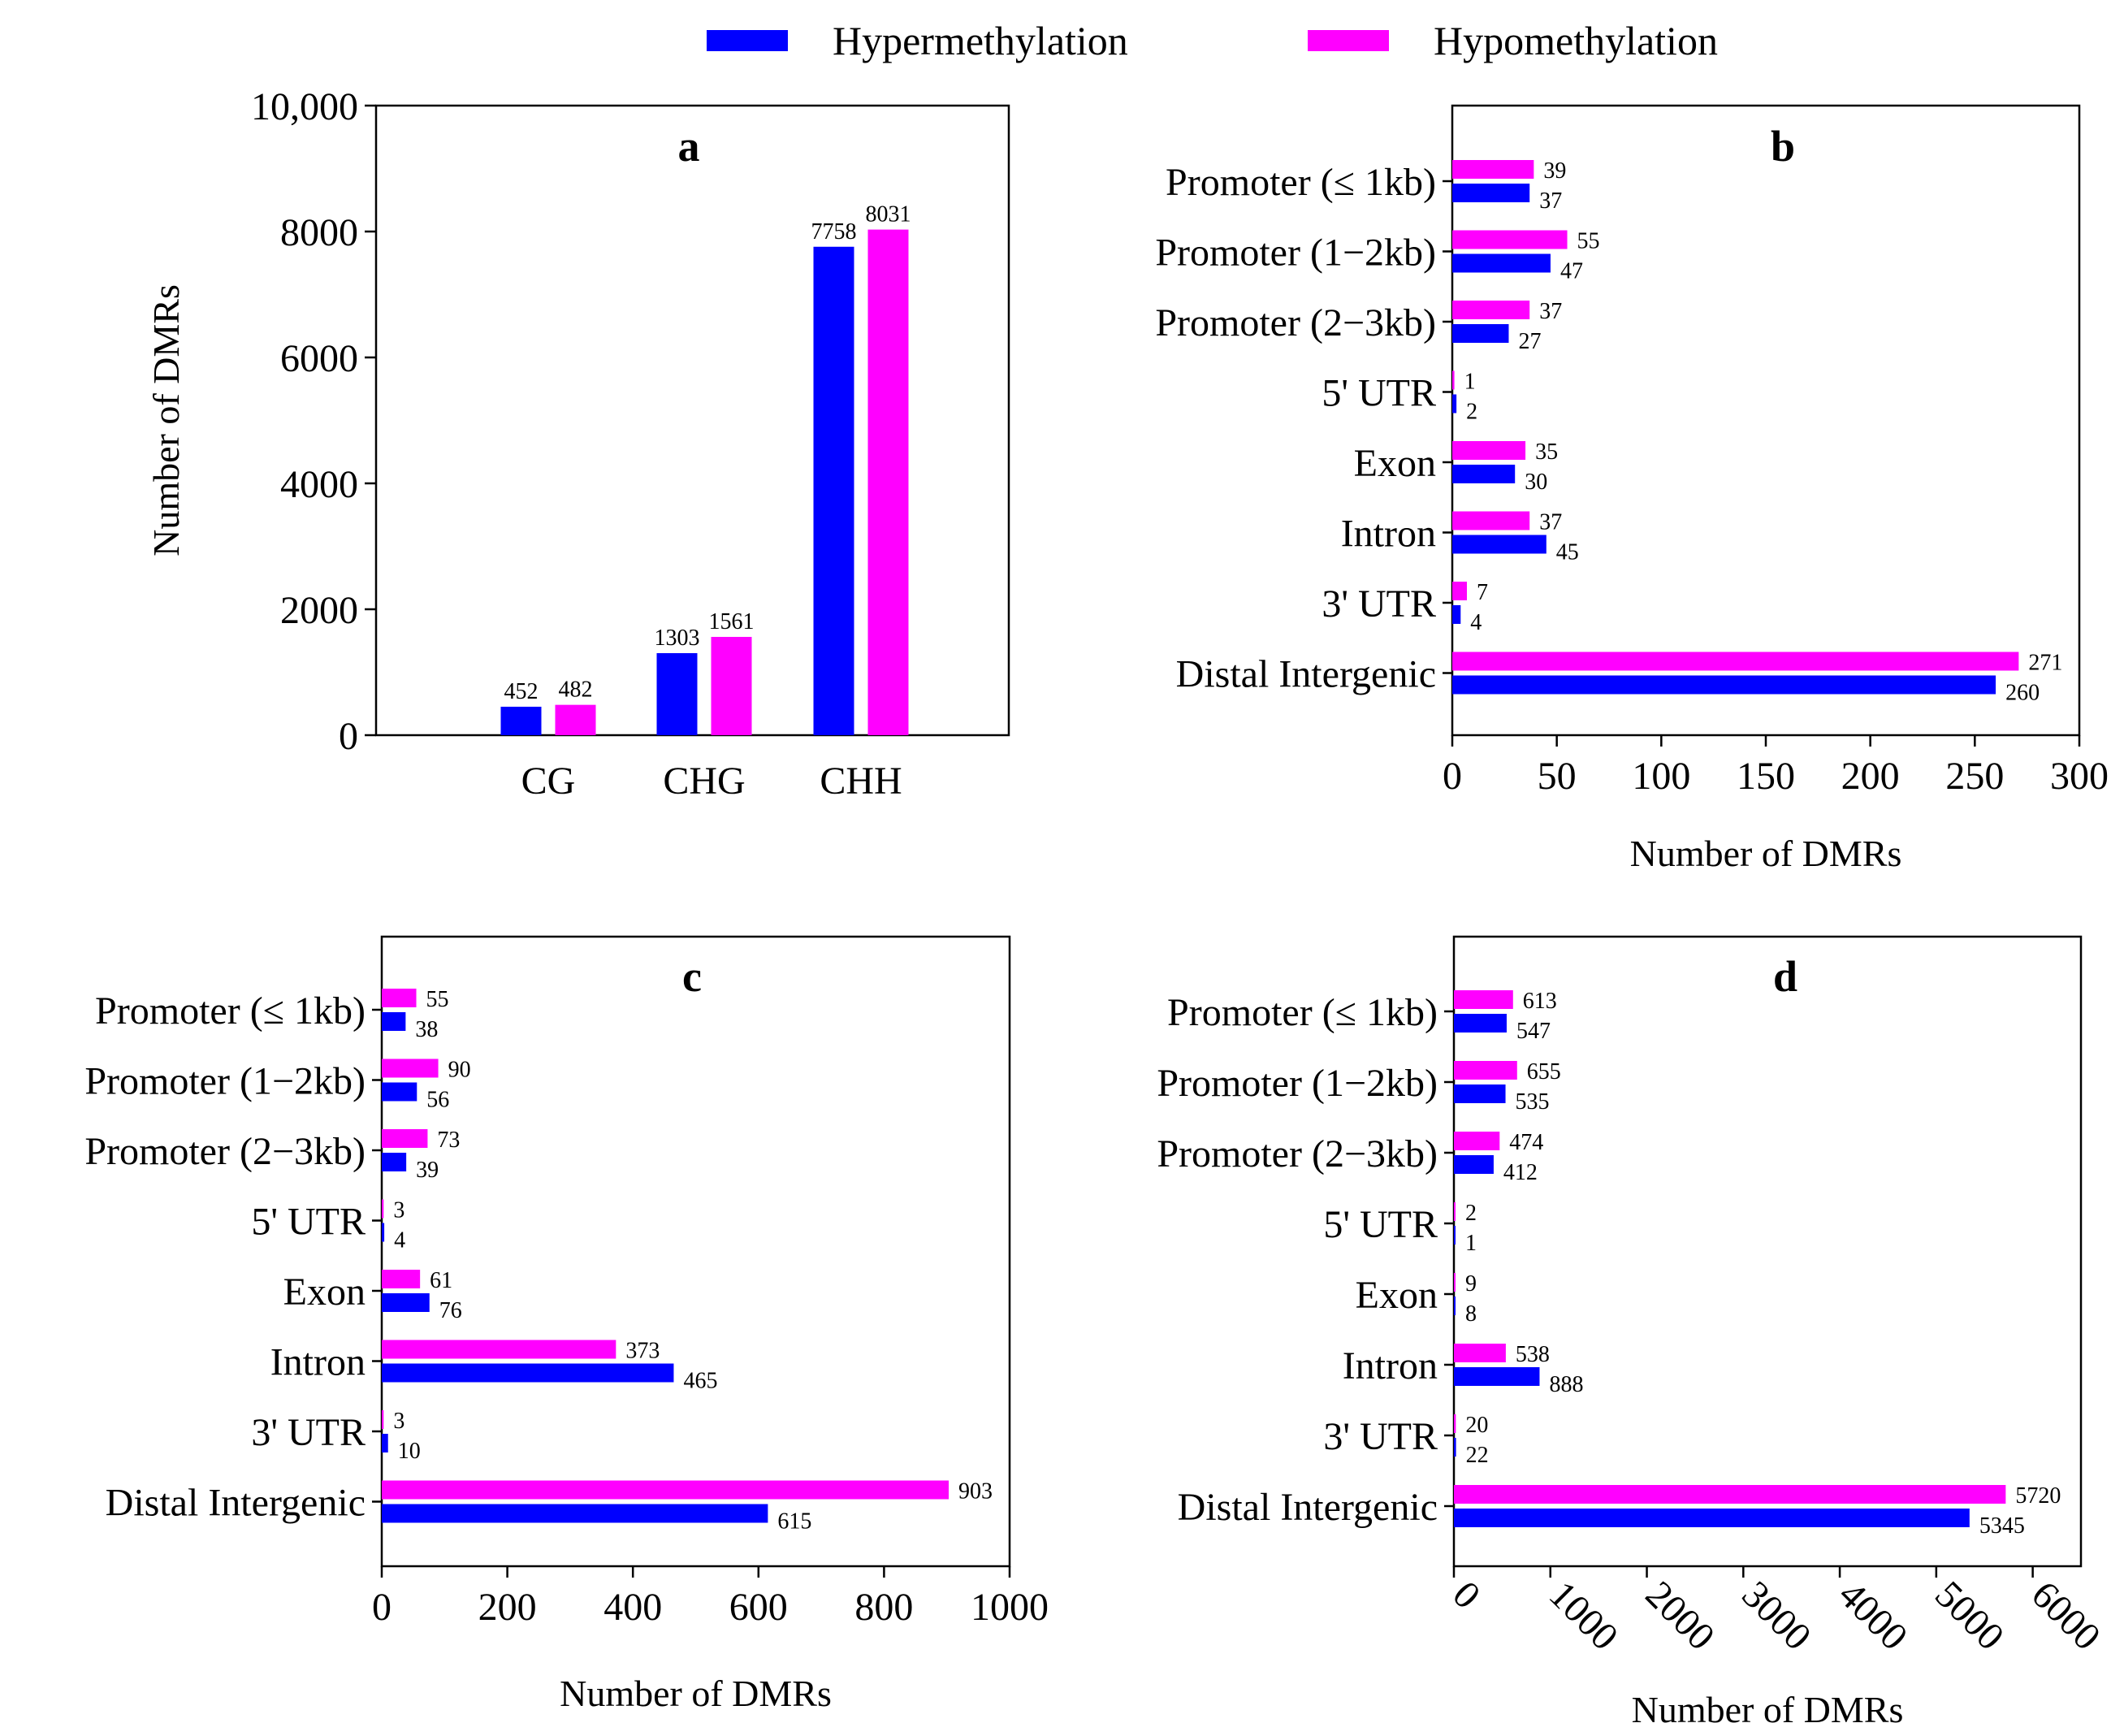 The image size is (2124, 1736). What do you see at coordinates (1776, 1616) in the screenshot?
I see `x-tick-label: 3000` at bounding box center [1776, 1616].